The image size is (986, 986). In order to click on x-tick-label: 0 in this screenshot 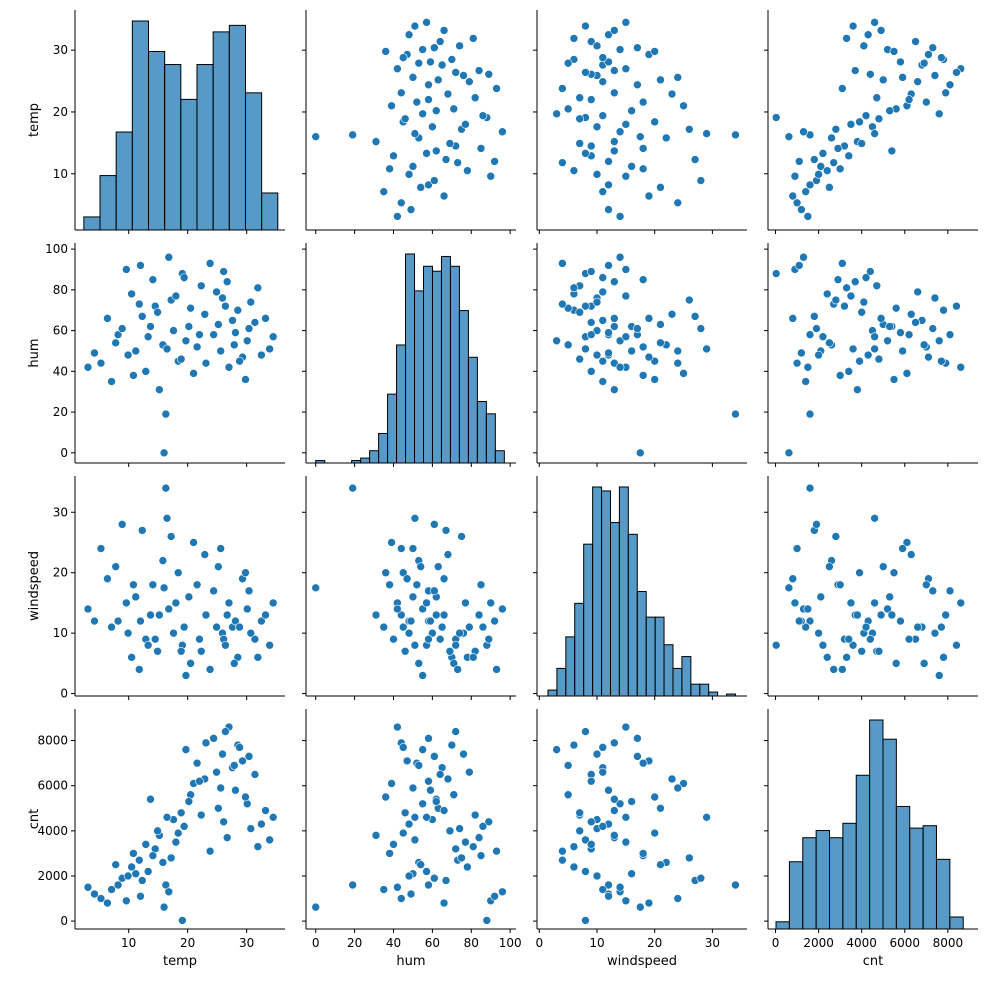, I will do `click(316, 943)`.